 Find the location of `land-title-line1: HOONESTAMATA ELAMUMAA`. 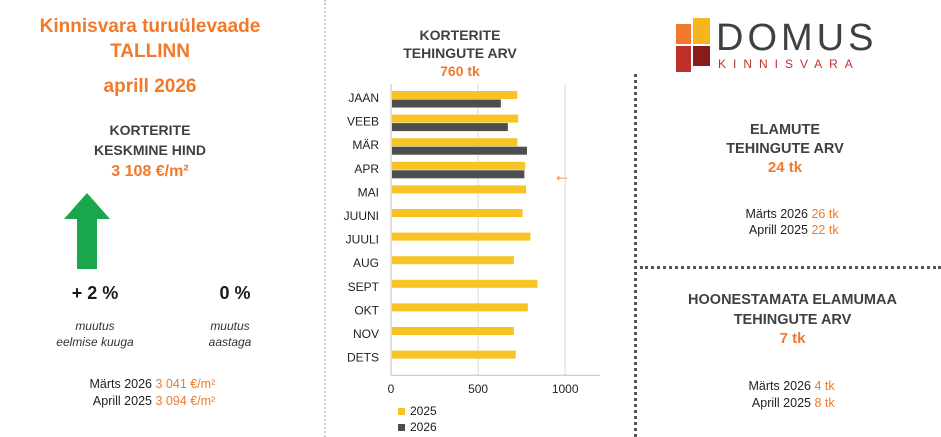

land-title-line1: HOONESTAMATA ELAMUMAA is located at coordinates (792, 300).